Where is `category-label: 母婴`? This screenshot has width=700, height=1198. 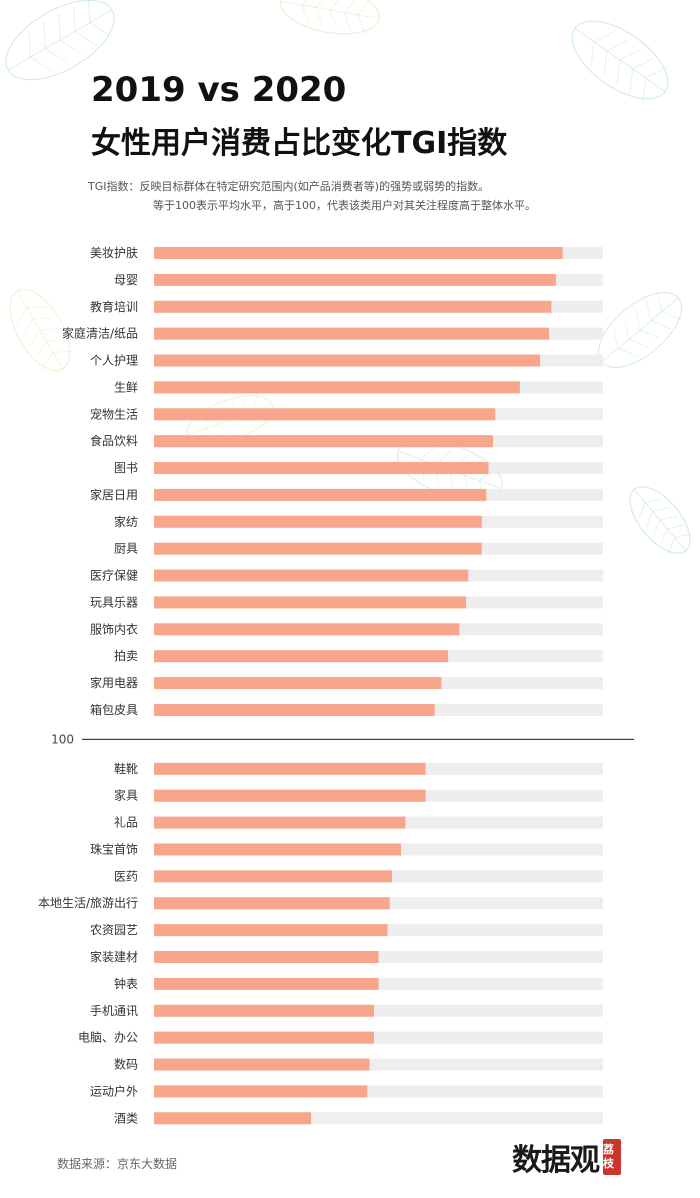
category-label: 母婴 is located at coordinates (126, 280).